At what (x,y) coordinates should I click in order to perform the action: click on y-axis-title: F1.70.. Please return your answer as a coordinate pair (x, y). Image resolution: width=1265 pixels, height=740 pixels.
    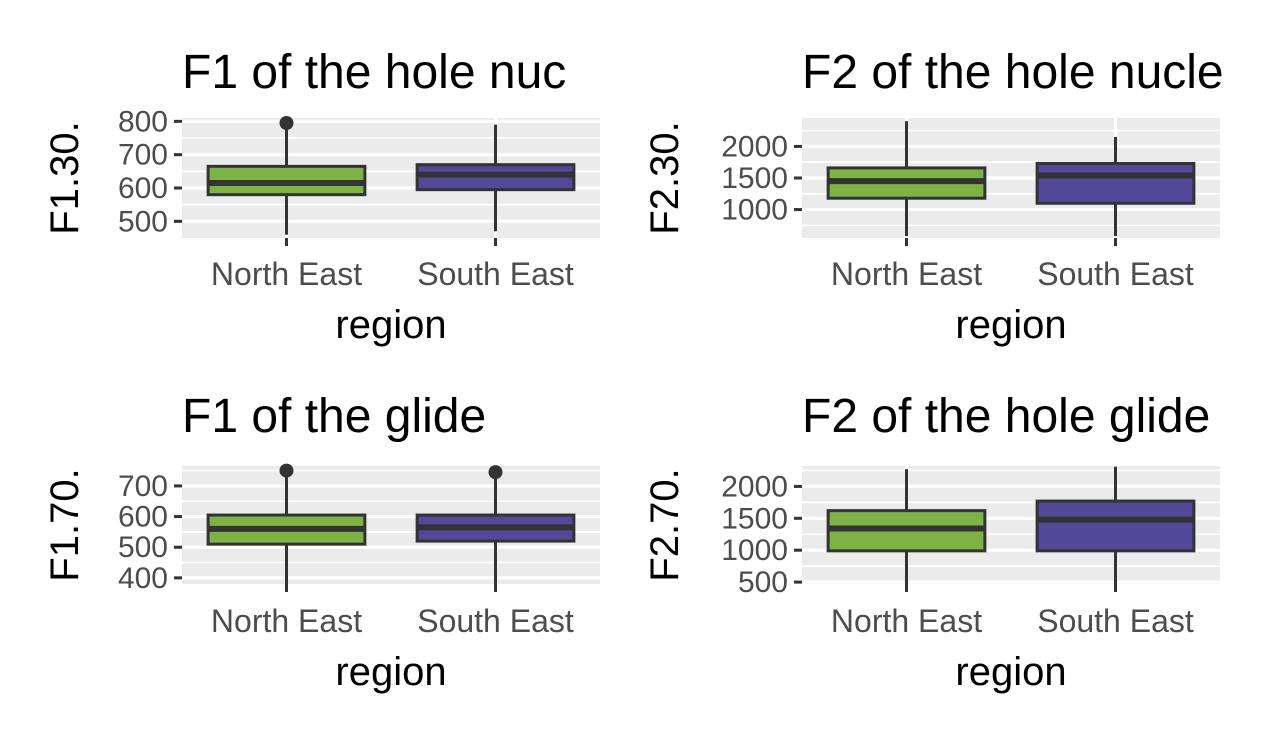
    Looking at the image, I should click on (65, 524).